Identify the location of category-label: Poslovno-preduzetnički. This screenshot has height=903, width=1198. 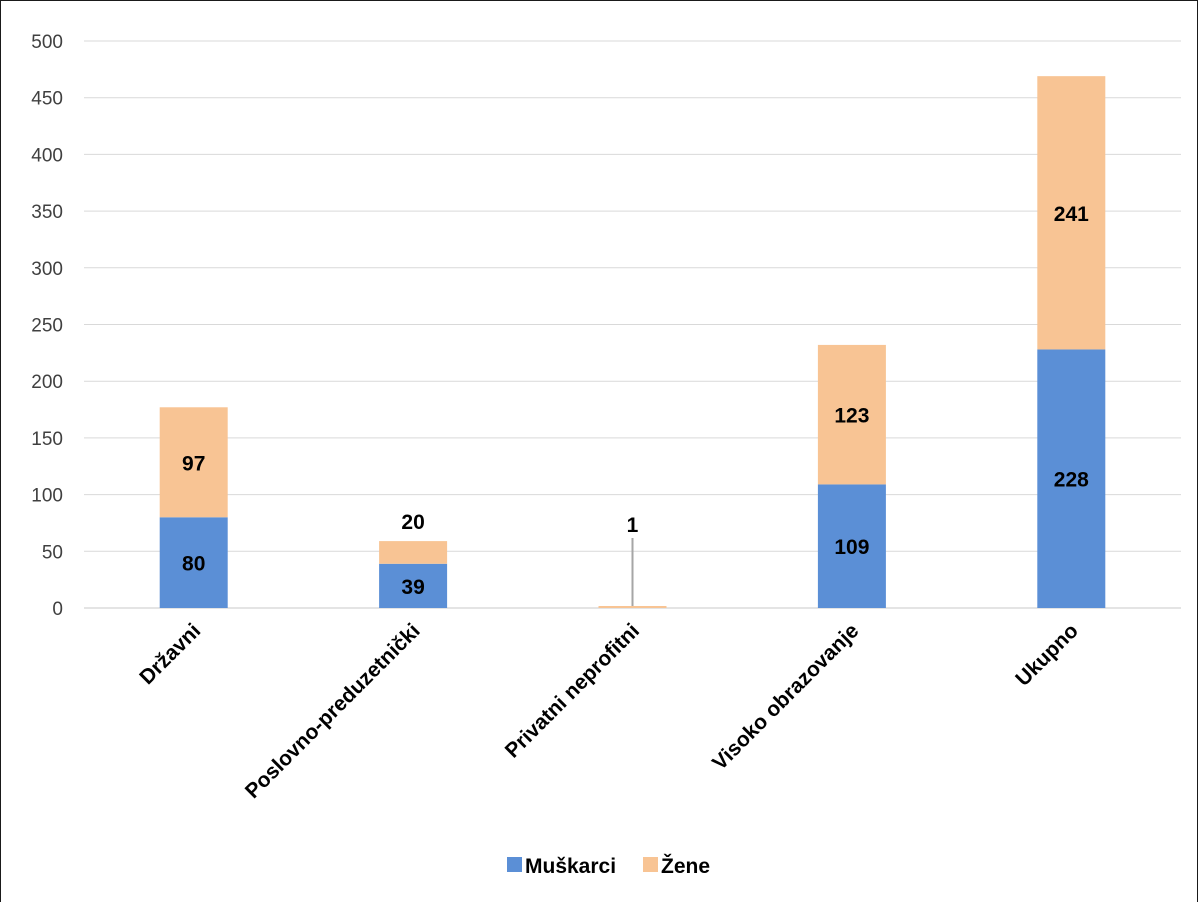
(333, 711).